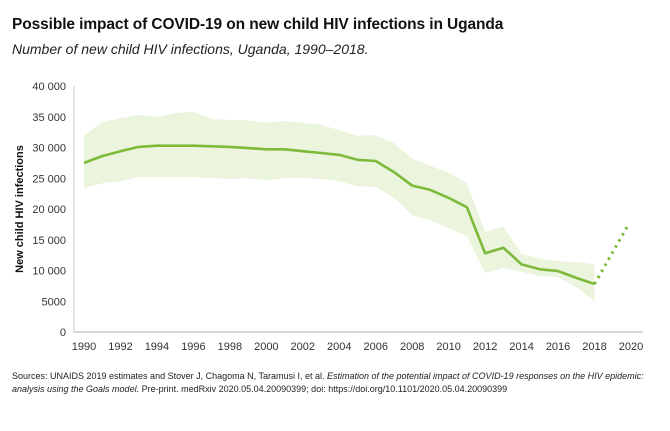 The image size is (670, 431). What do you see at coordinates (558, 347) in the screenshot?
I see `x-tick-label: 2016` at bounding box center [558, 347].